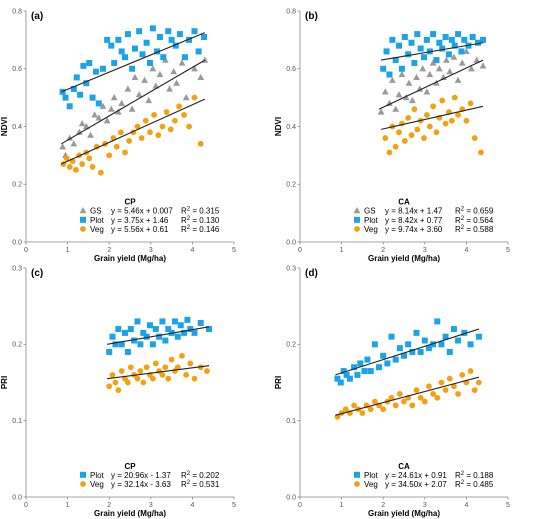 Image resolution: width=550 pixels, height=519 pixels. What do you see at coordinates (414, 211) in the screenshot?
I see `legend-equation: y = 8.14x + 1.47` at bounding box center [414, 211].